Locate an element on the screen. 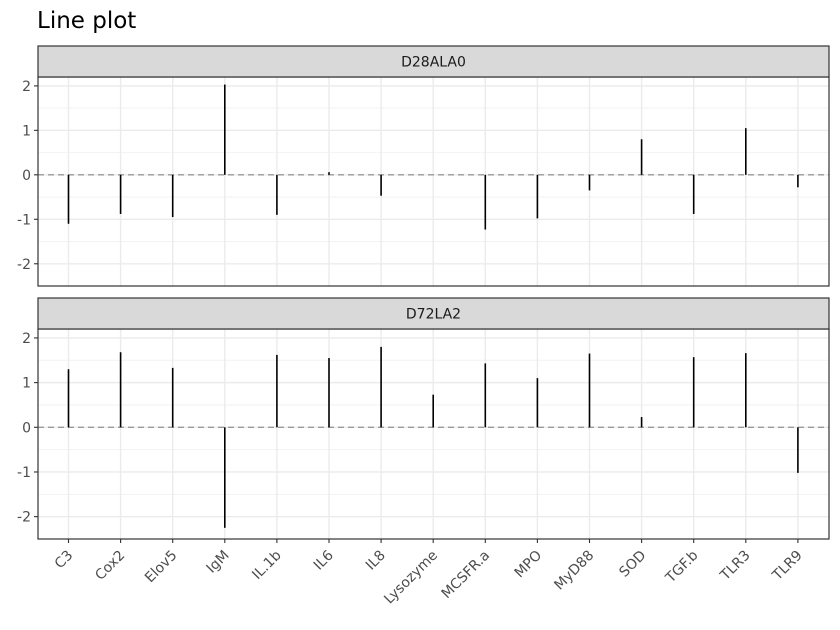 The height and width of the screenshot is (630, 840). chart-title: Line plot is located at coordinates (86, 21).